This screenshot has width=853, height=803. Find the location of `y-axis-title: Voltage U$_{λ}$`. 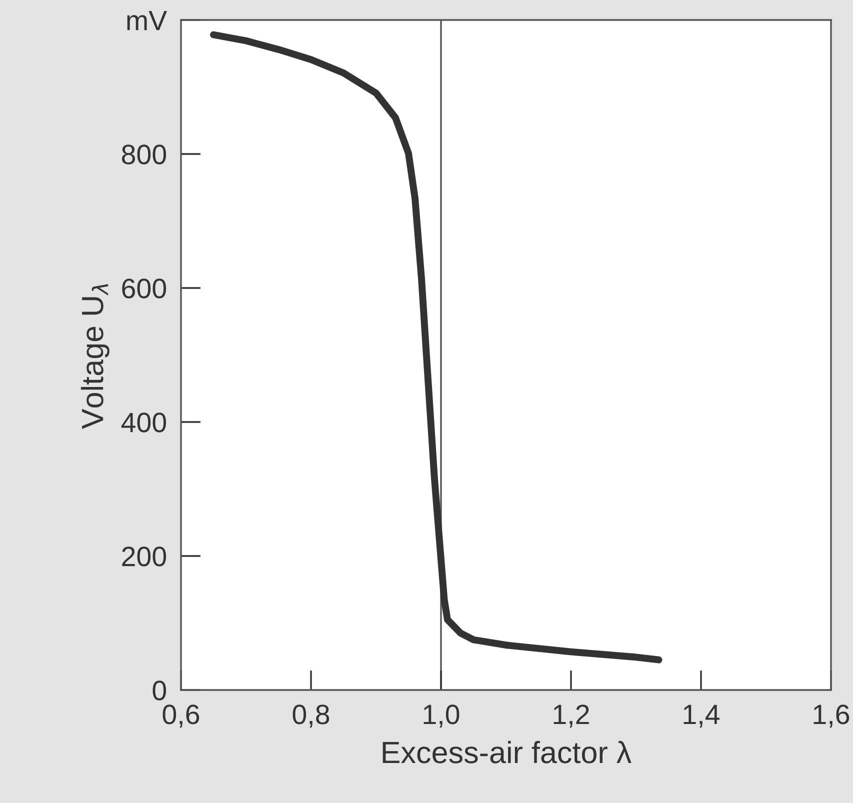

y-axis-title: Voltage U$_{λ}$ is located at coordinates (95, 356).